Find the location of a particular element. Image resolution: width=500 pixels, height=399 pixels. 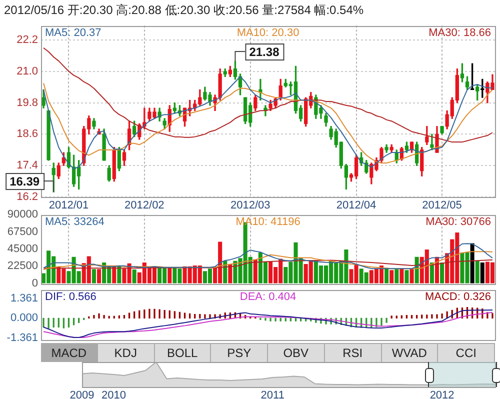

text: 16.39 is located at coordinates (25, 181).